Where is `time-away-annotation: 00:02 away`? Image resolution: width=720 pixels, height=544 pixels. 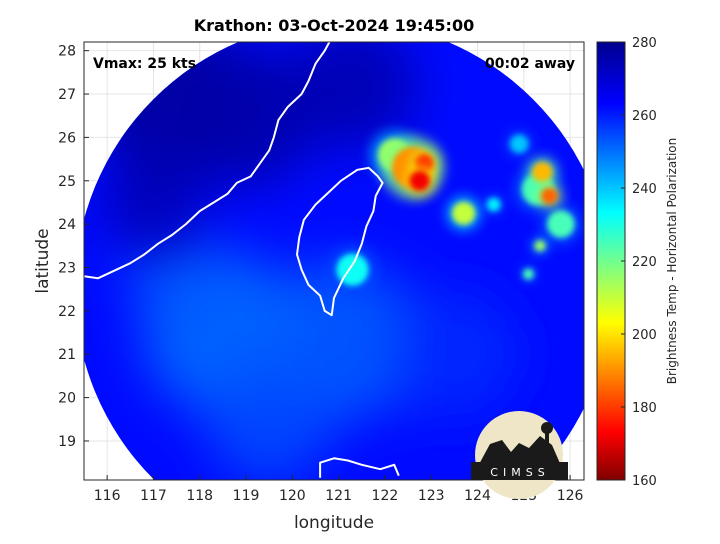
time-away-annotation: 00:02 away is located at coordinates (530, 64).